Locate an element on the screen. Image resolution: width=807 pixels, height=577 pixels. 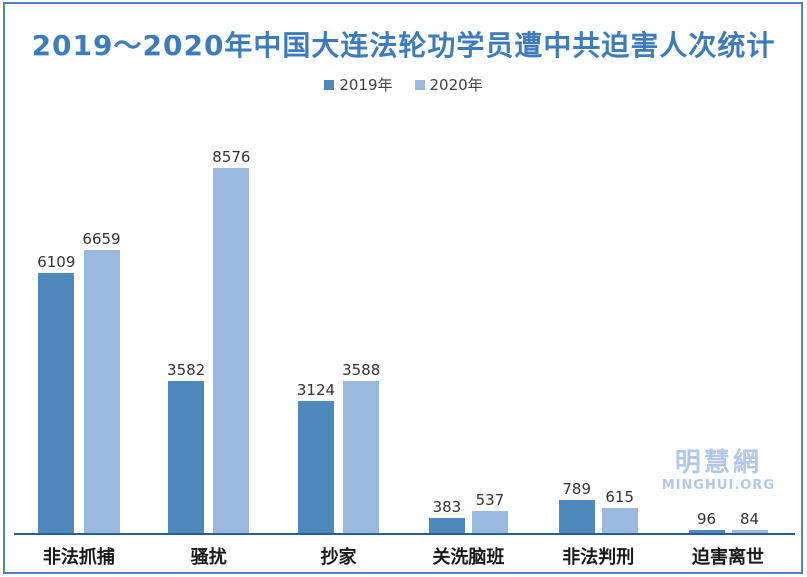
bar-group: 789 615 is located at coordinates (598, 337).